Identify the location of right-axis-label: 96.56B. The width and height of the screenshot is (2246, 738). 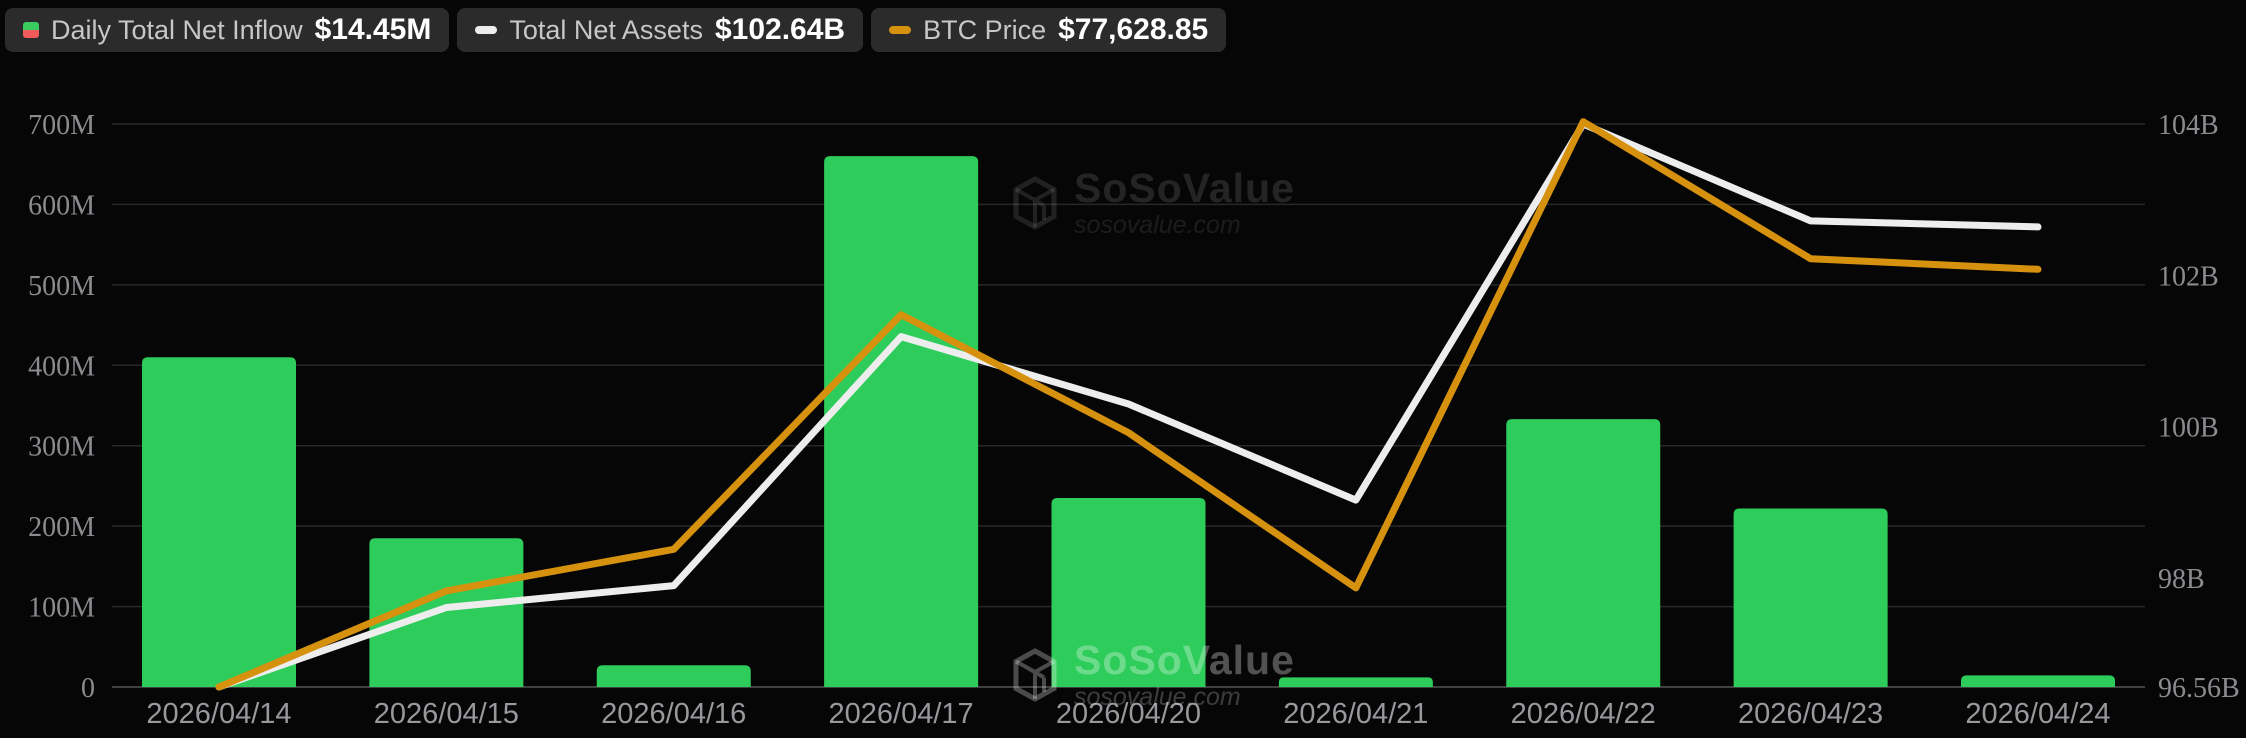
(2199, 688).